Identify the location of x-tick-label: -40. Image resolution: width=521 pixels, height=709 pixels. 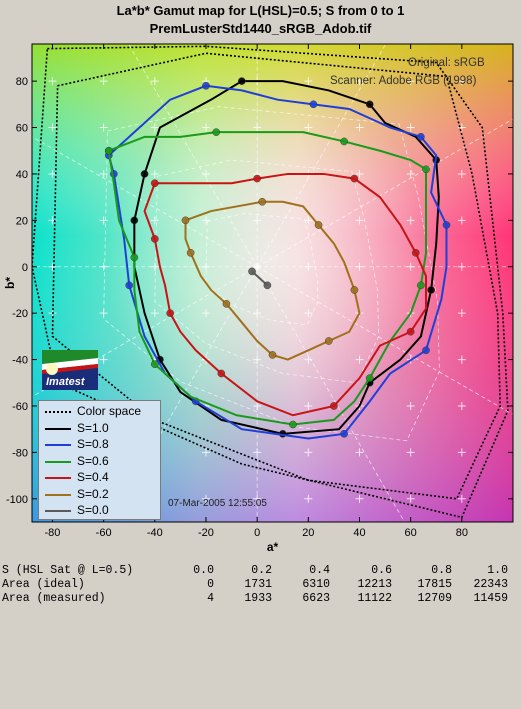
(155, 533).